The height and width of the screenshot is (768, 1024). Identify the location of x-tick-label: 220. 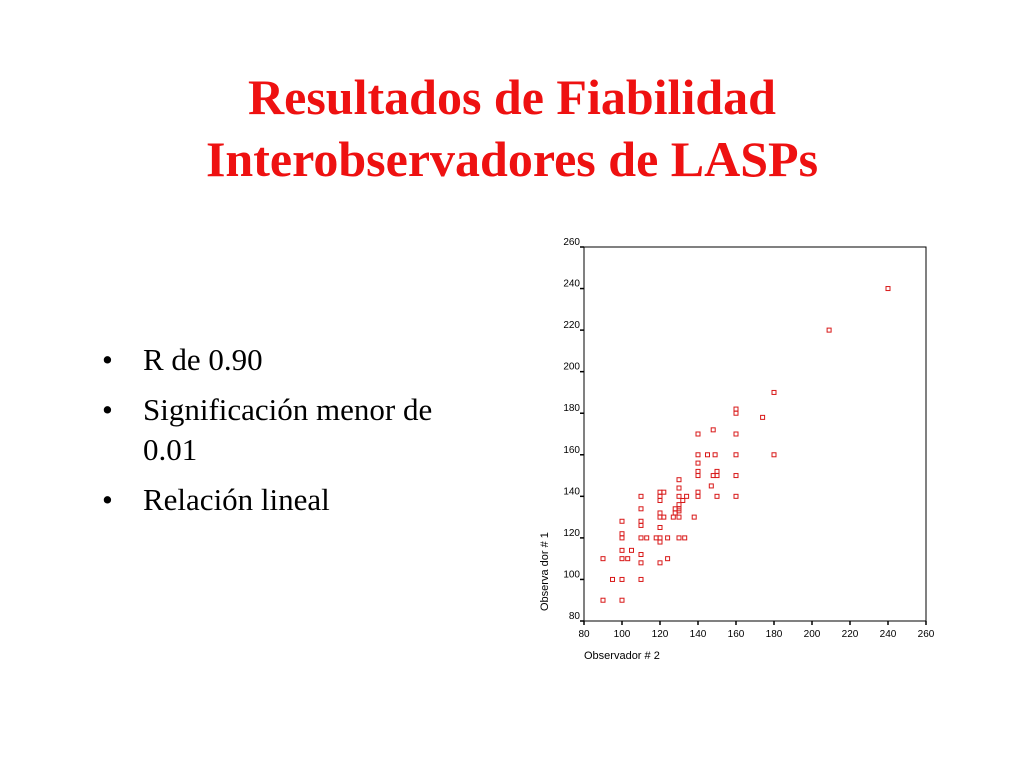
(850, 634).